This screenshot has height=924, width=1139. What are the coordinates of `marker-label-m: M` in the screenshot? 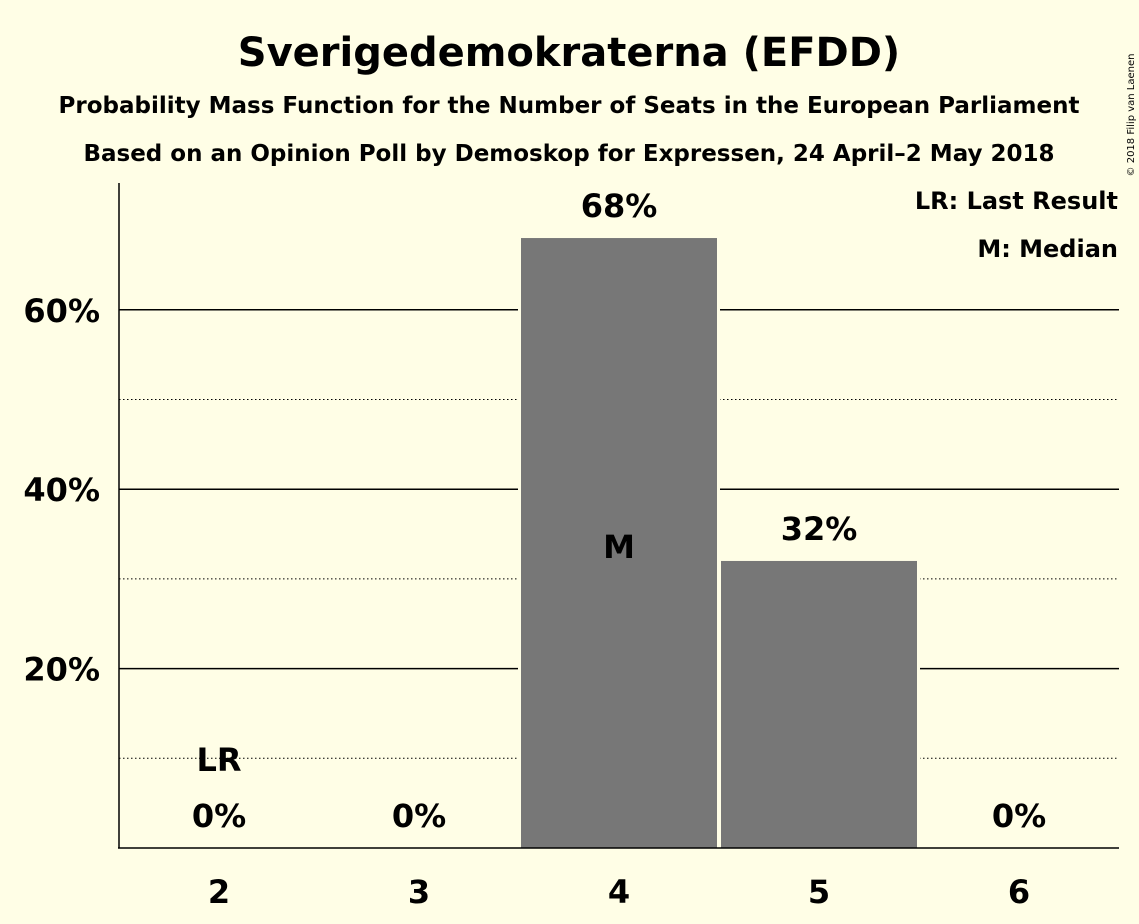 It's located at (619, 547).